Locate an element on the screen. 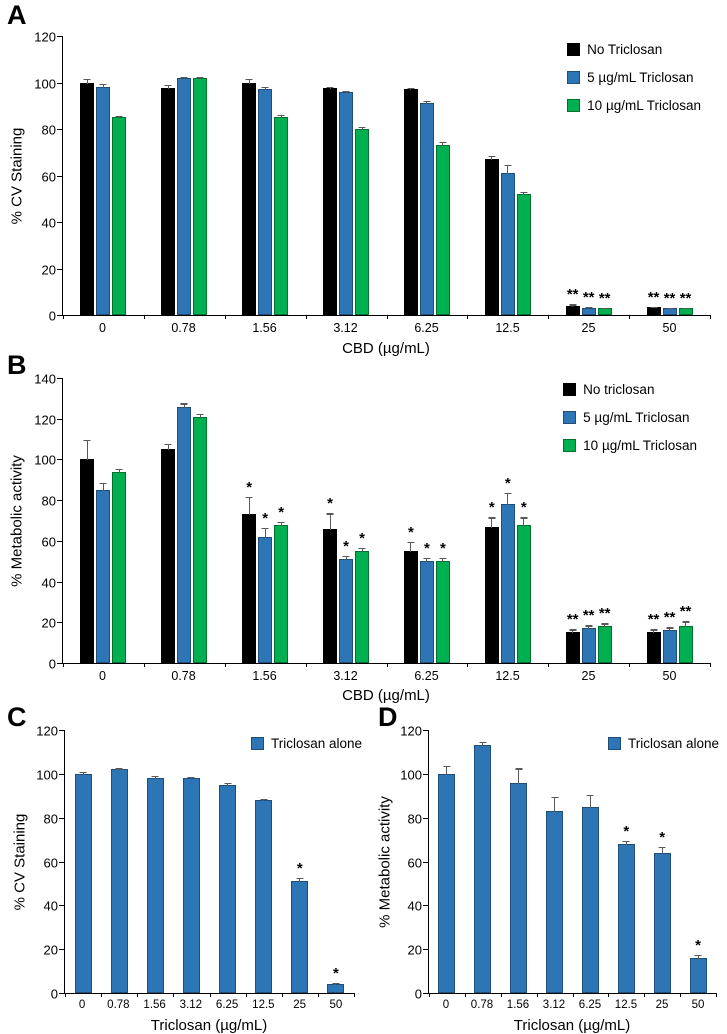 The height and width of the screenshot is (1034, 727). plot-area: * * * is located at coordinates (572, 863).